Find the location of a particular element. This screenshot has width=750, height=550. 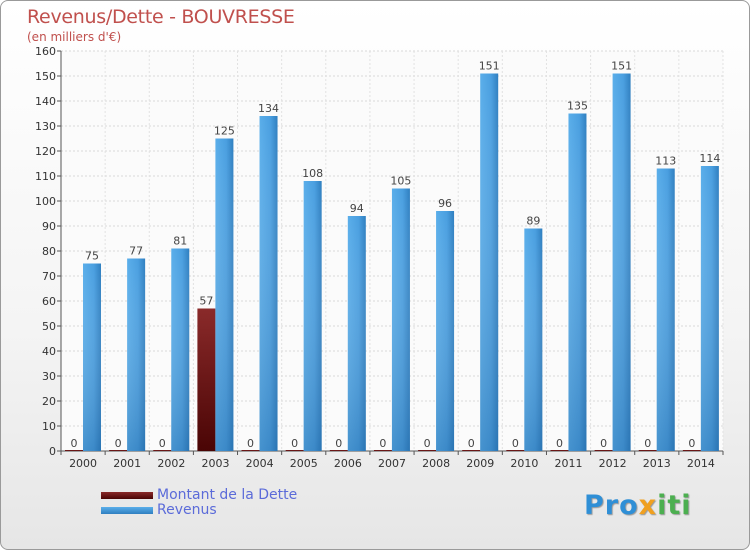

x-tick-label: 2008 is located at coordinates (436, 463).